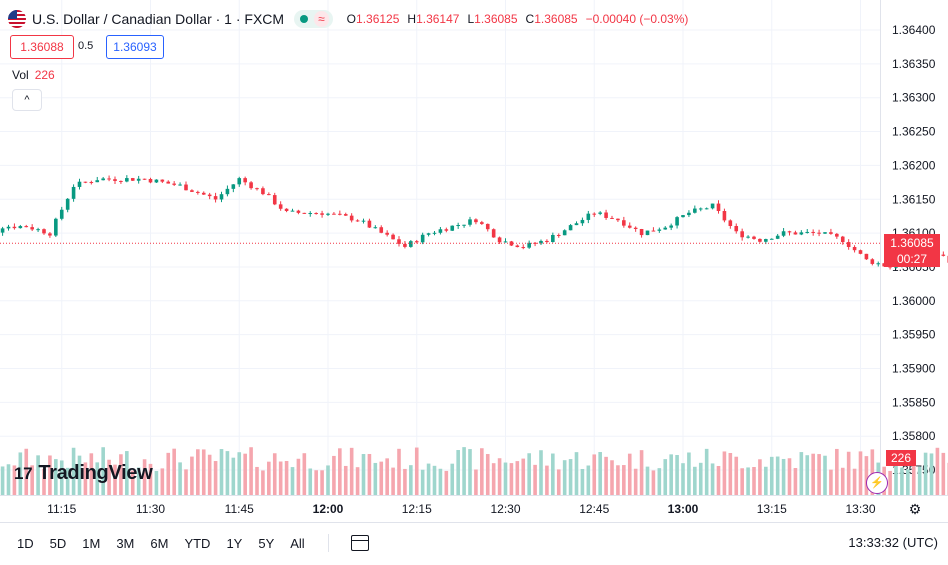 Image resolution: width=948 pixels, height=565 pixels. I want to click on market-open-icon, so click(304, 19).